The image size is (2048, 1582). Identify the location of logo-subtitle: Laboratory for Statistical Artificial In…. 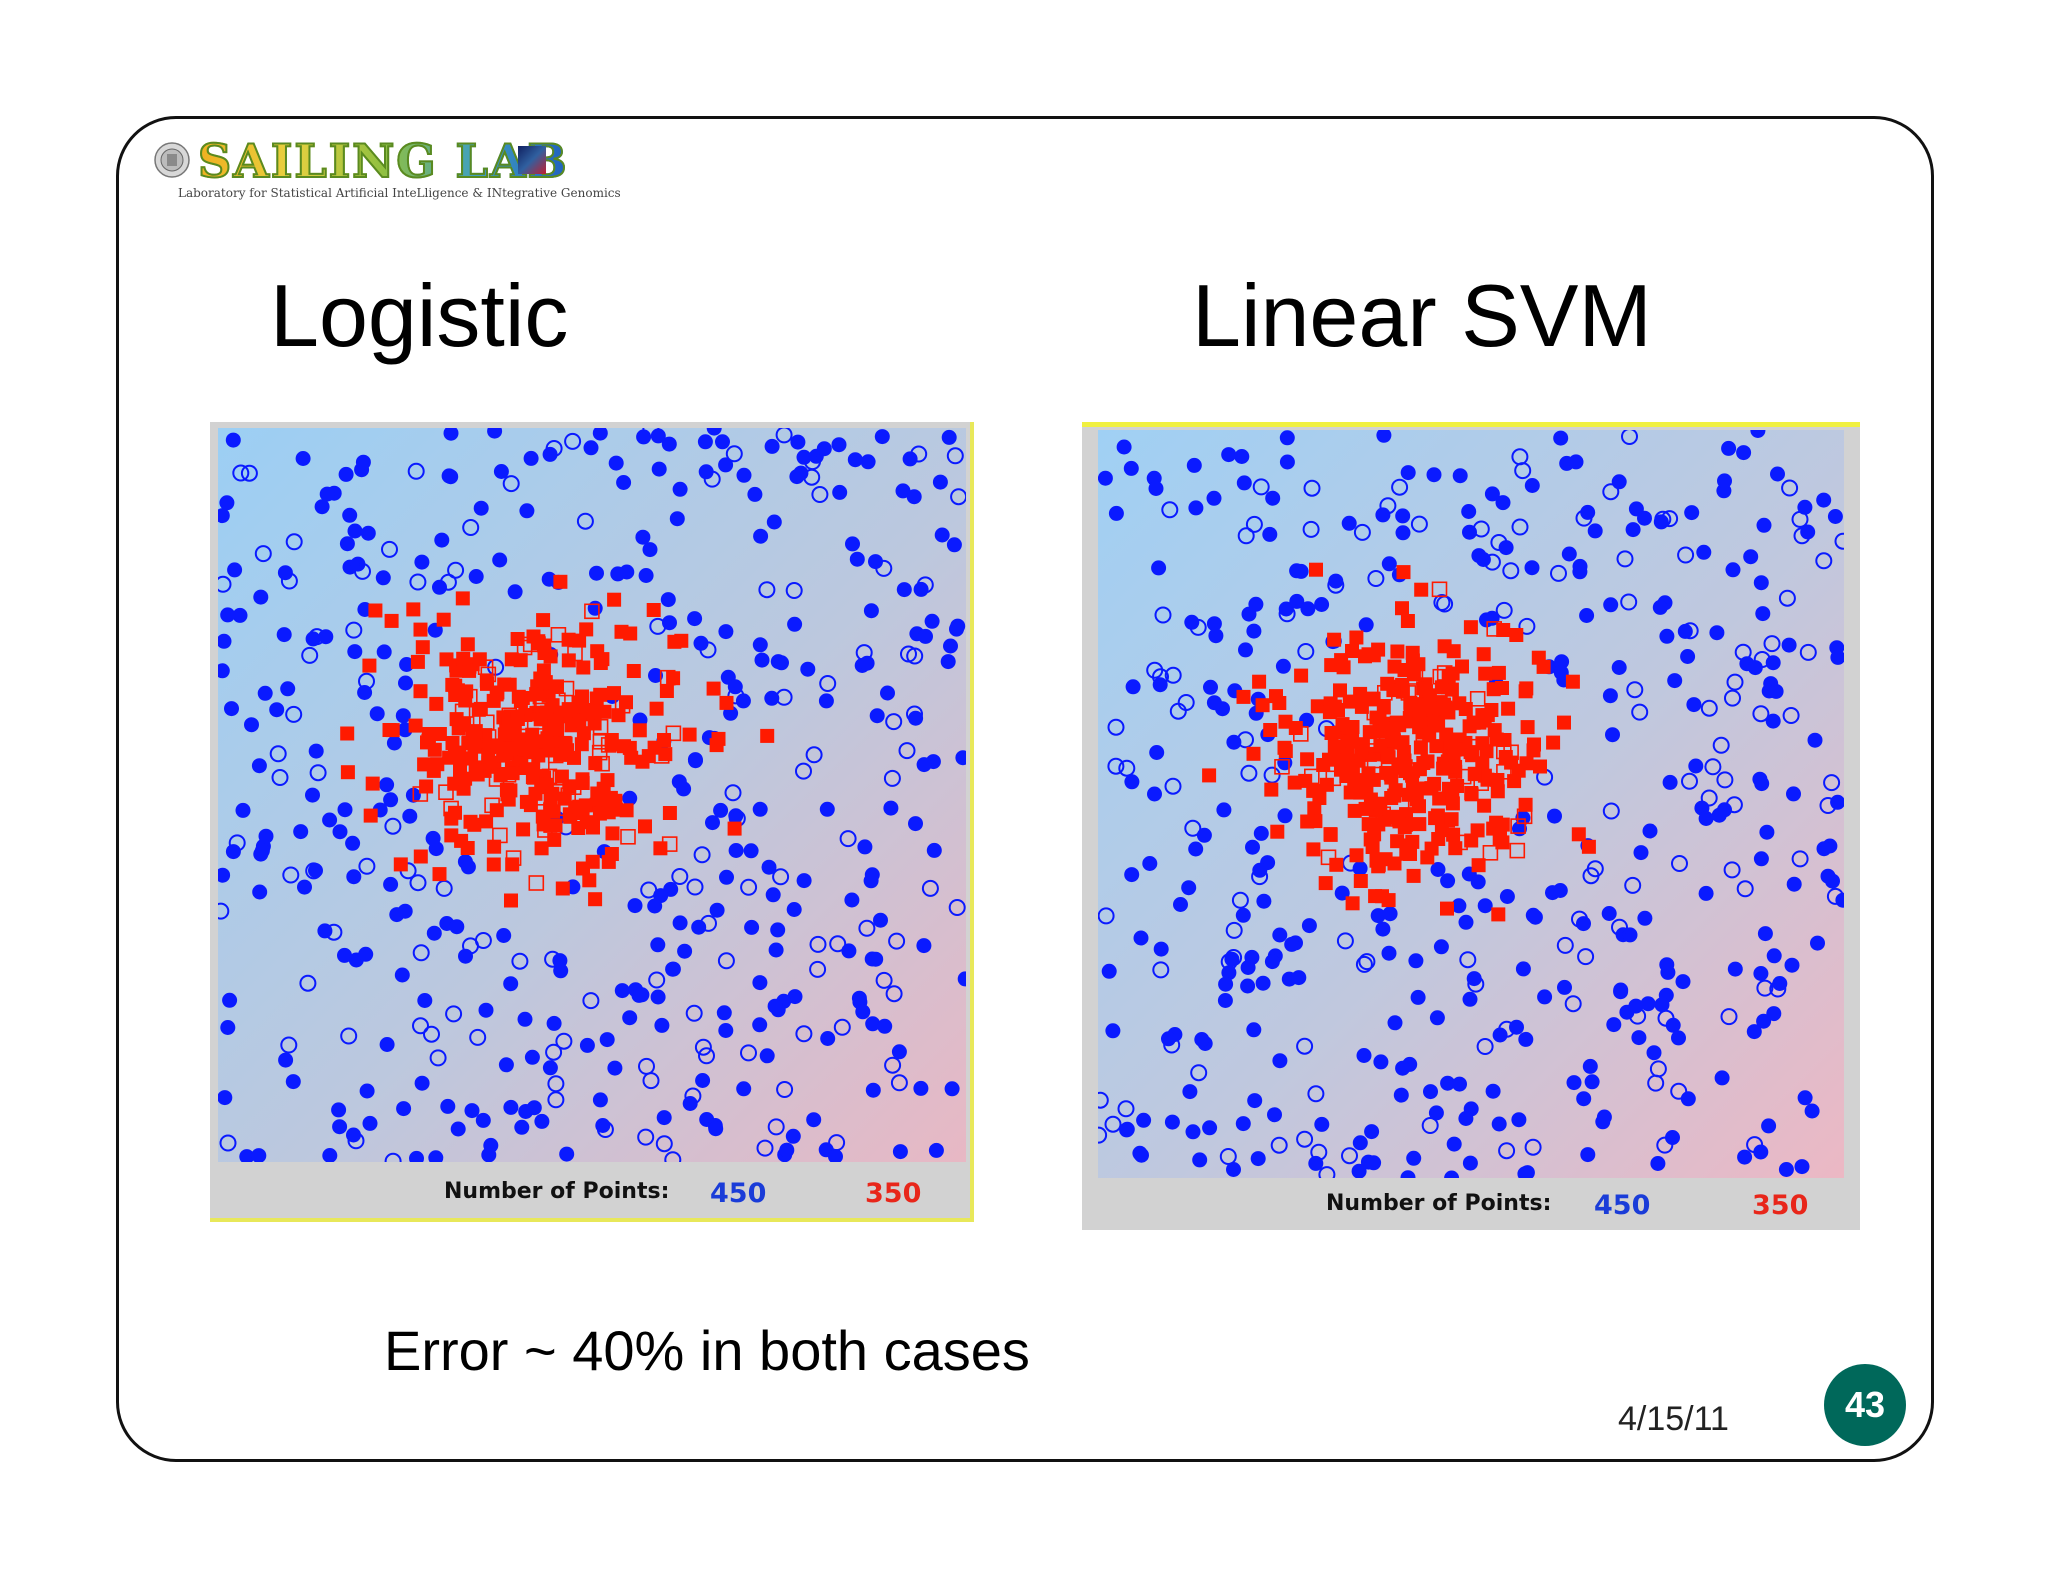
(399, 193).